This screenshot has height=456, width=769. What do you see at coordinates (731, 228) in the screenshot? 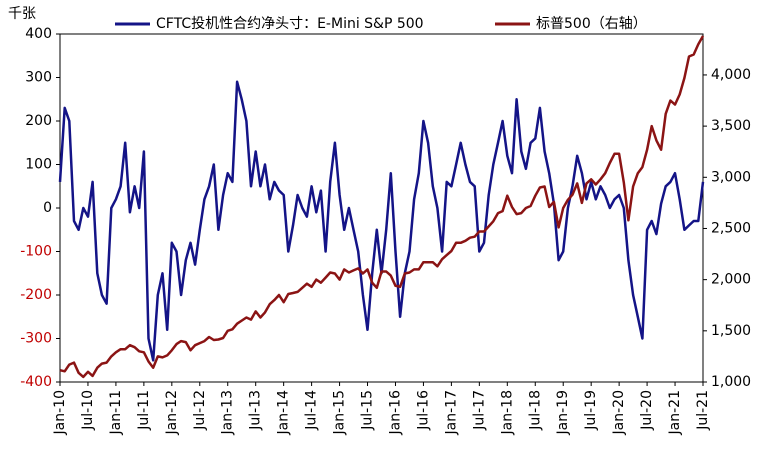
I see `y2-tick-label: 2,500` at bounding box center [731, 228].